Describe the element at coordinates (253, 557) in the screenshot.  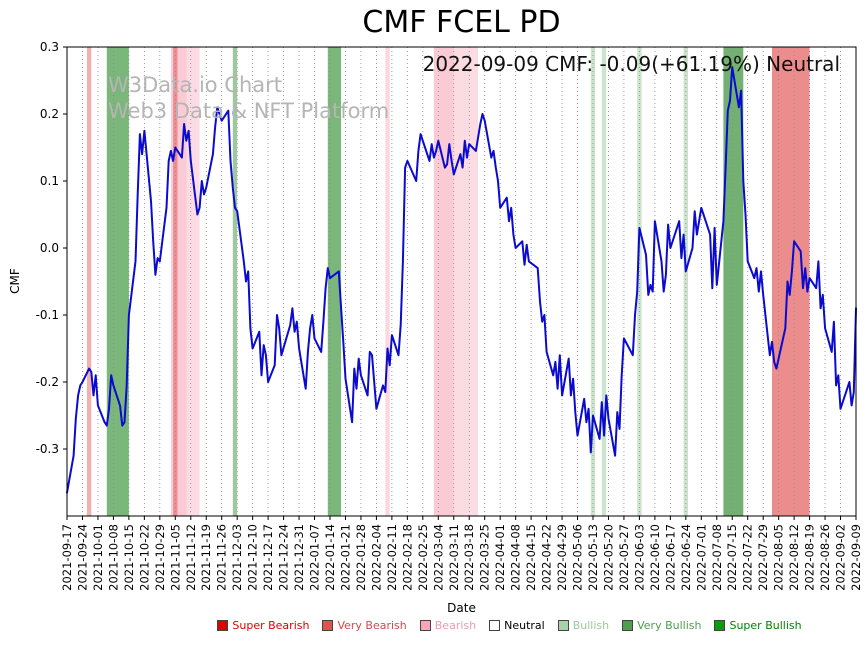
I see `x-tick-label: 2021-12-10` at that location.